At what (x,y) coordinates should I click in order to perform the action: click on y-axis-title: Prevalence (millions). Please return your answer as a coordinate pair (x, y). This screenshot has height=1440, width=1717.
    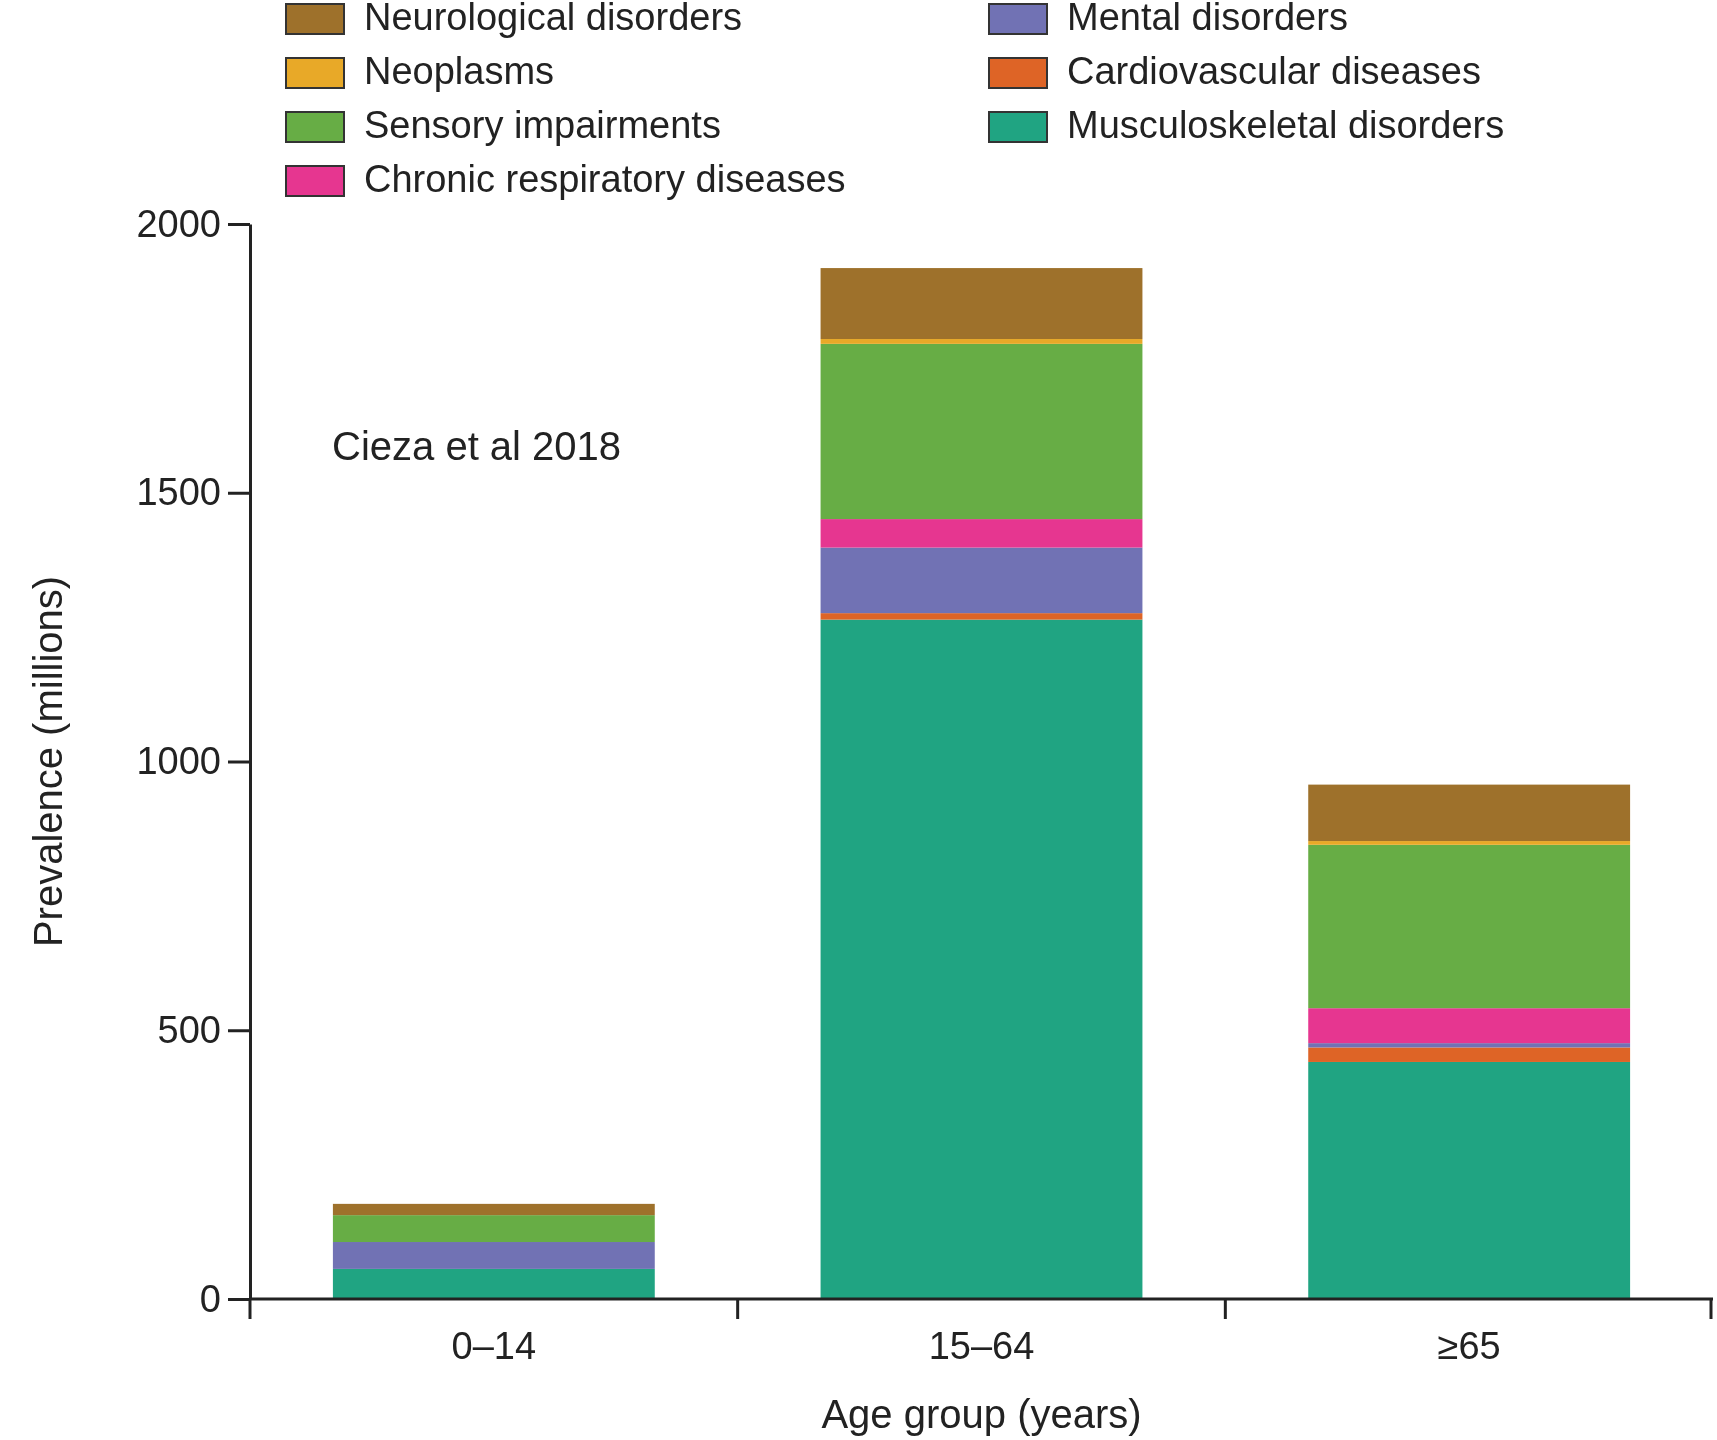
    Looking at the image, I should click on (48, 761).